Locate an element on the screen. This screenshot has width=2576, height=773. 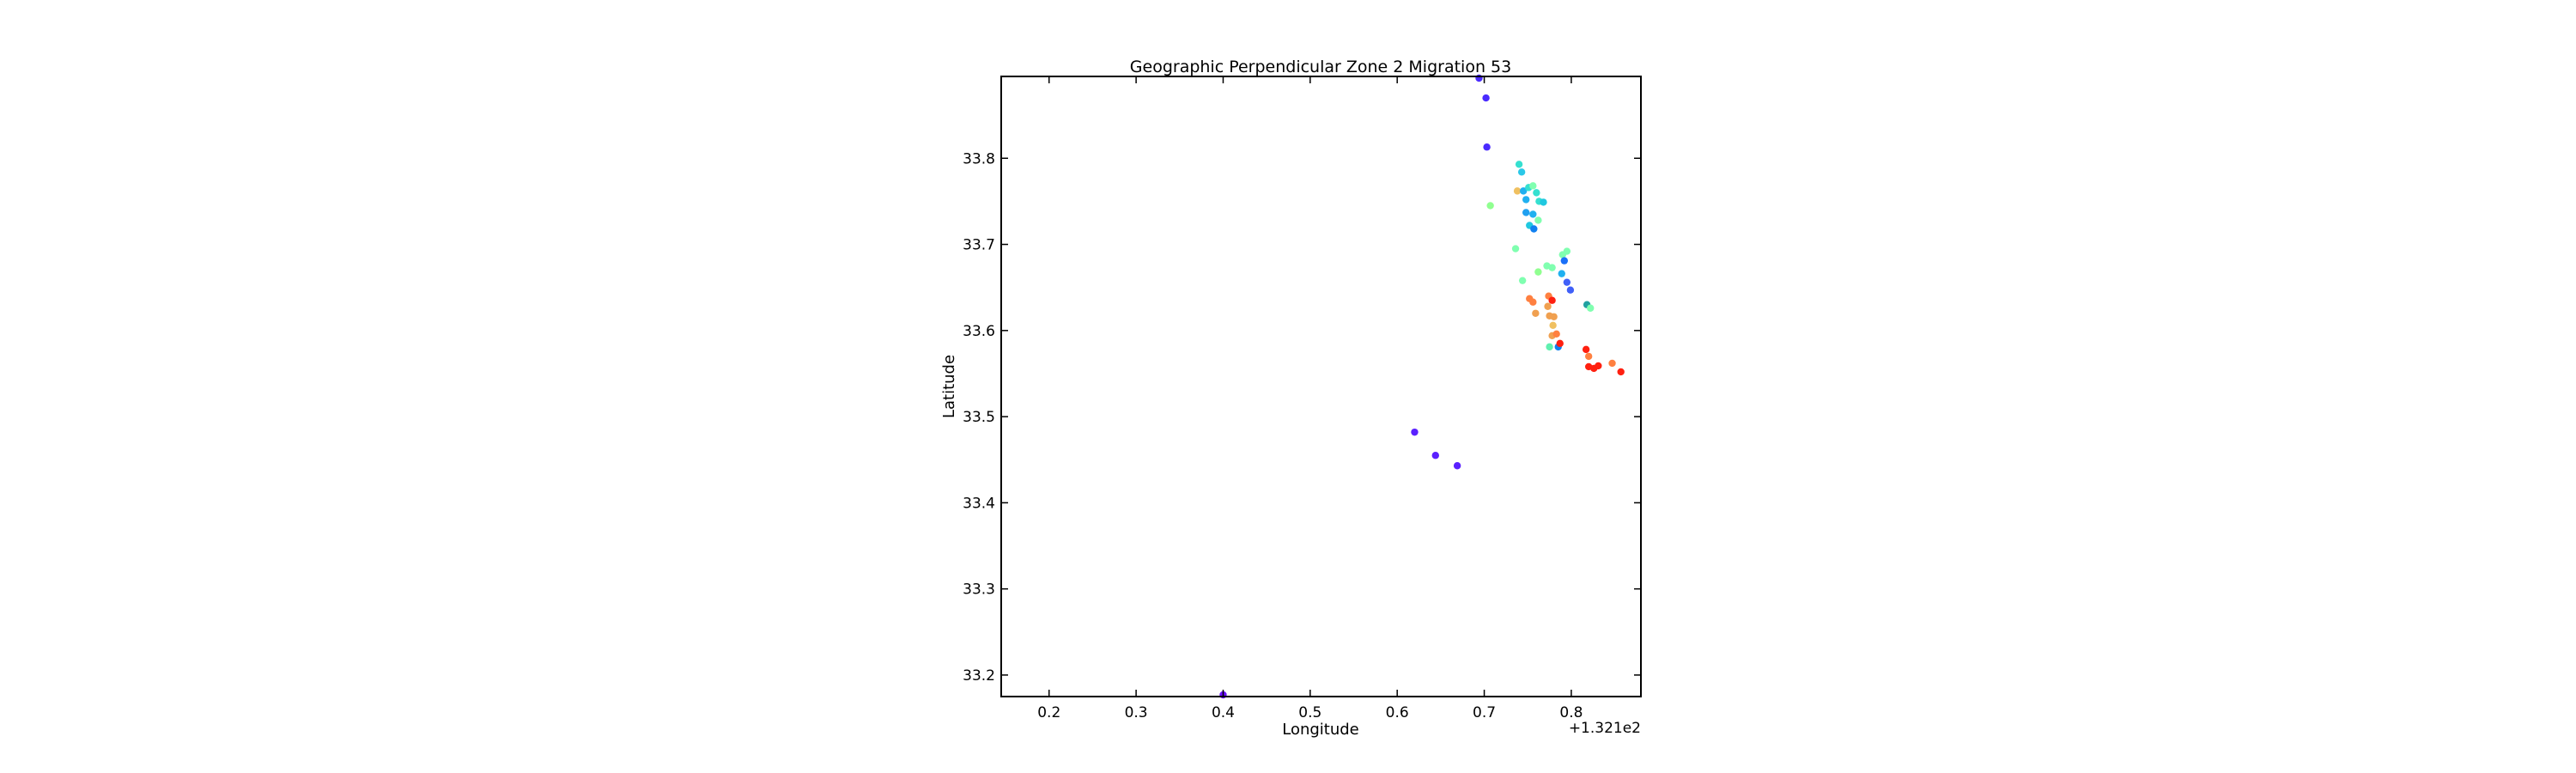
x-axis-label: Longitude is located at coordinates (1320, 730).